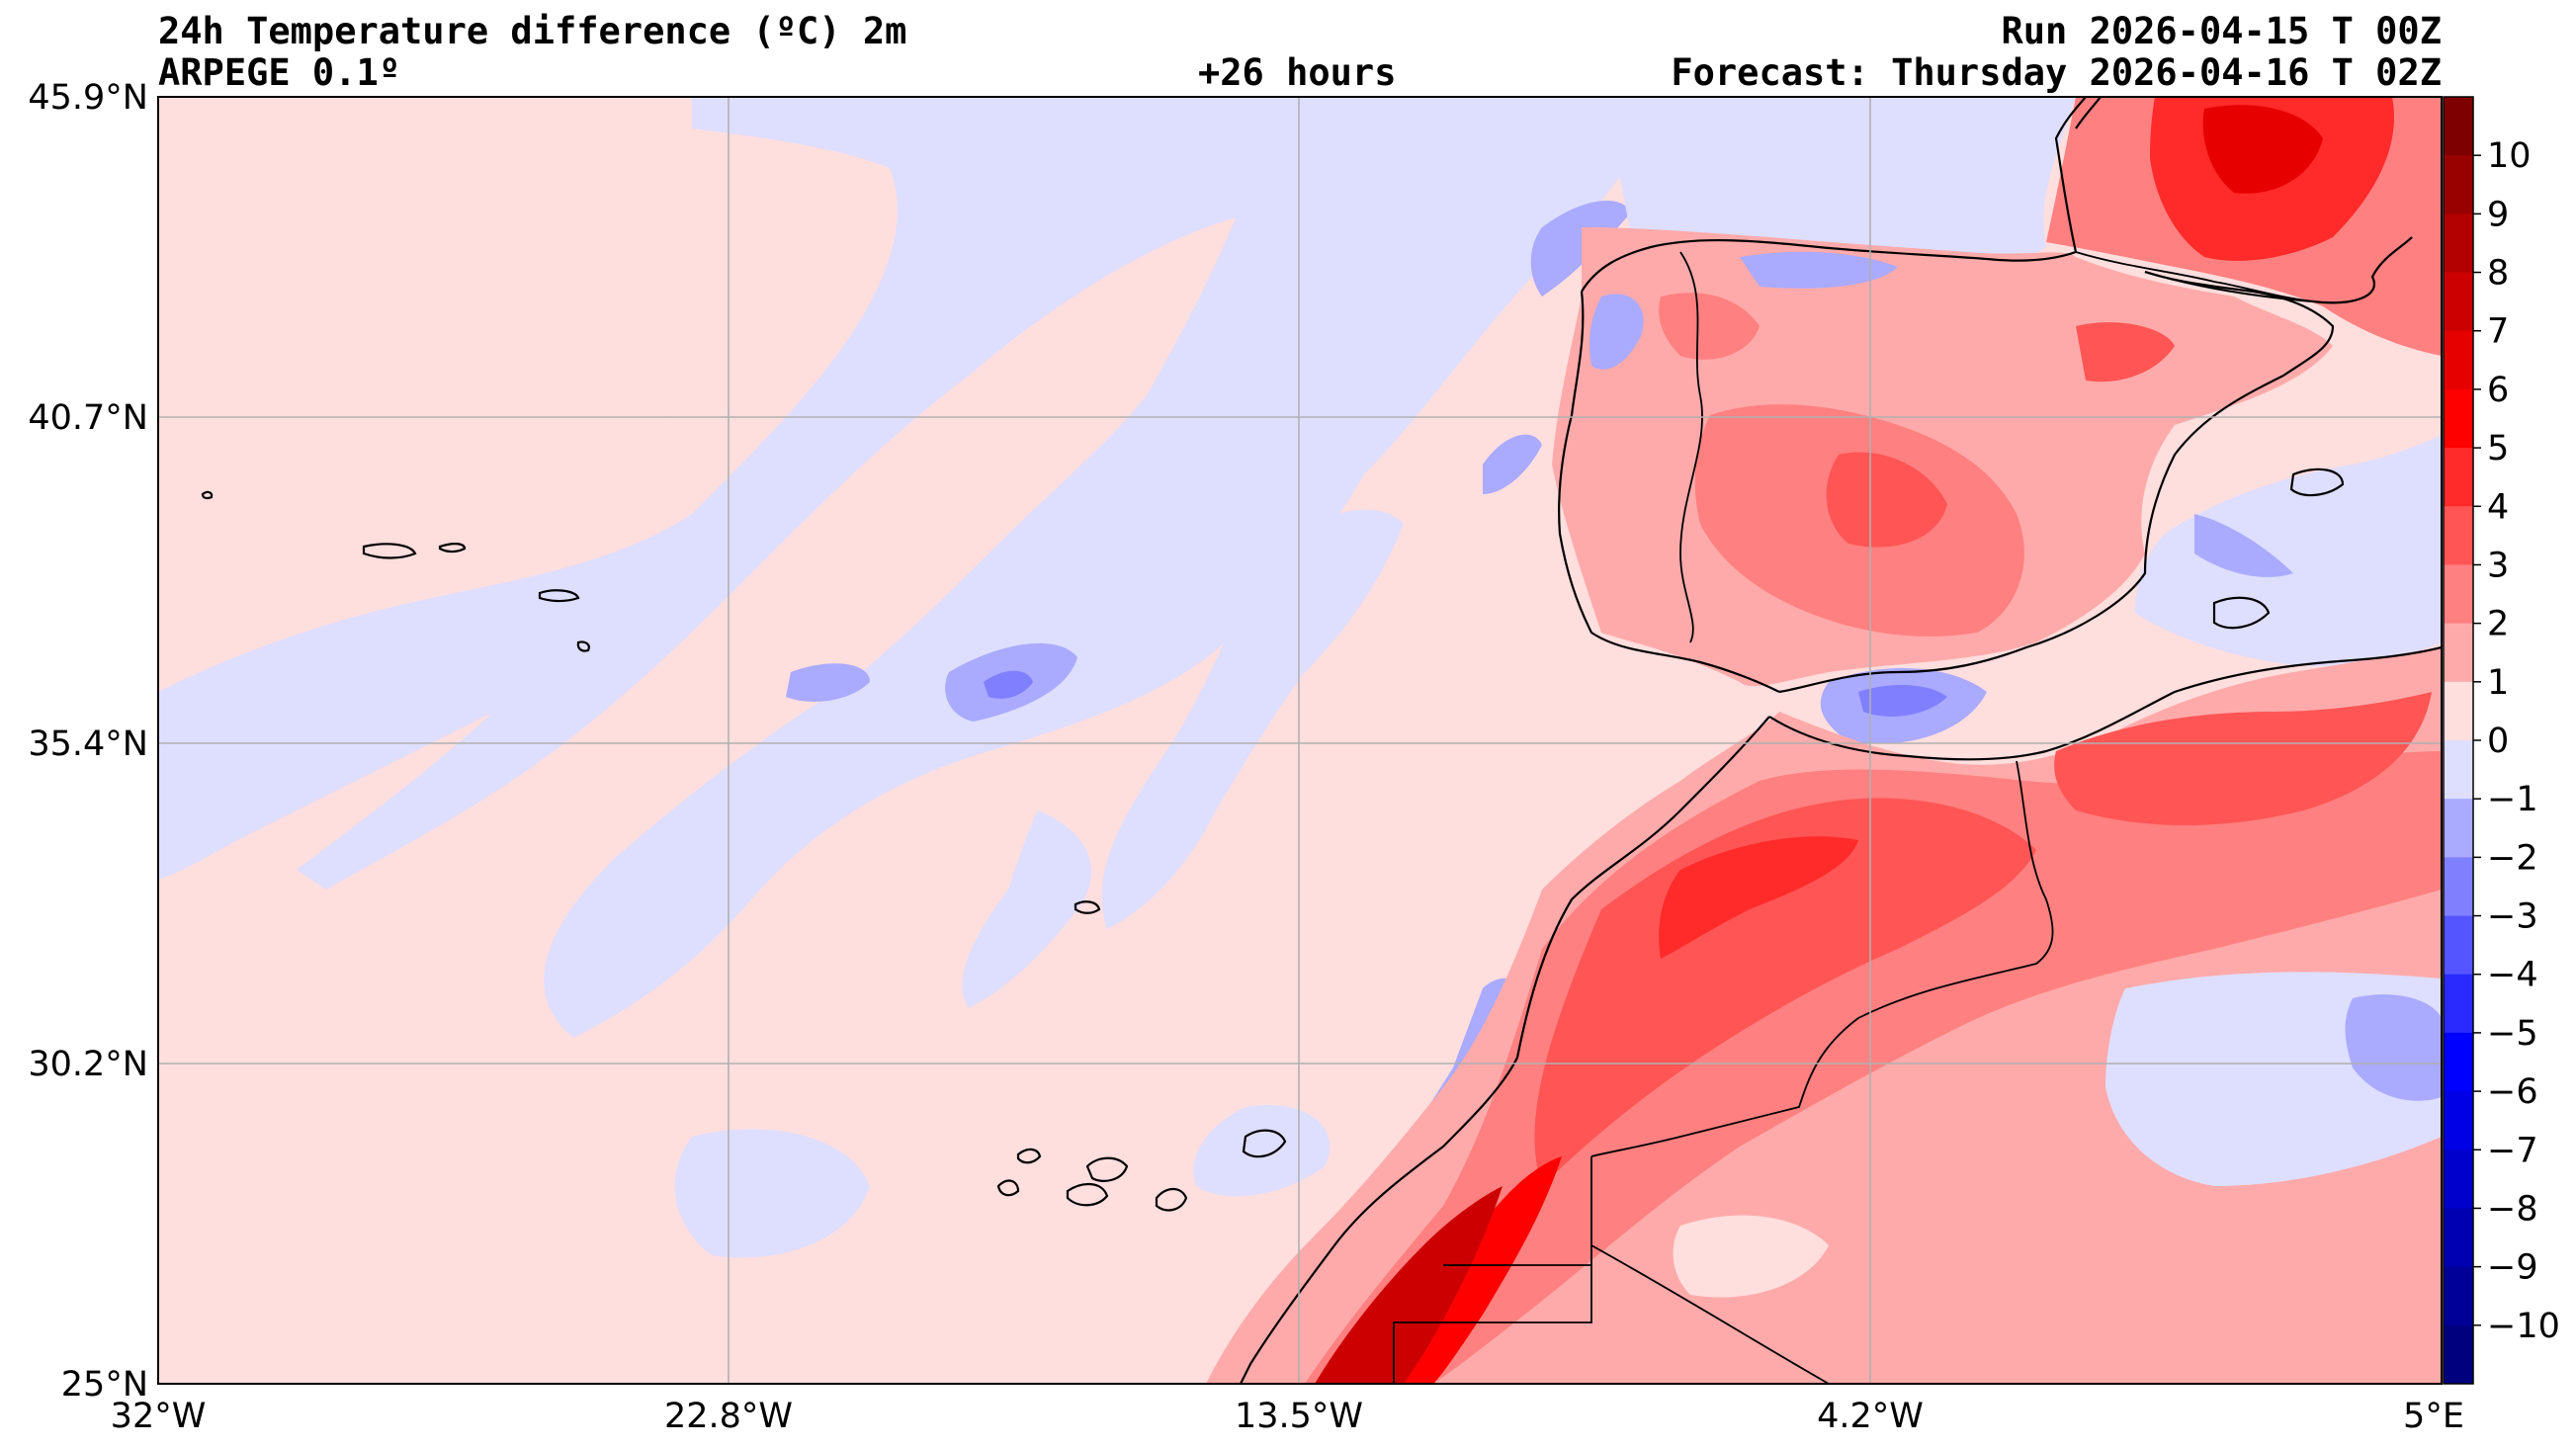 The image size is (2576, 1448). Describe the element at coordinates (2125, 352) in the screenshot. I see `land-ebro` at that location.